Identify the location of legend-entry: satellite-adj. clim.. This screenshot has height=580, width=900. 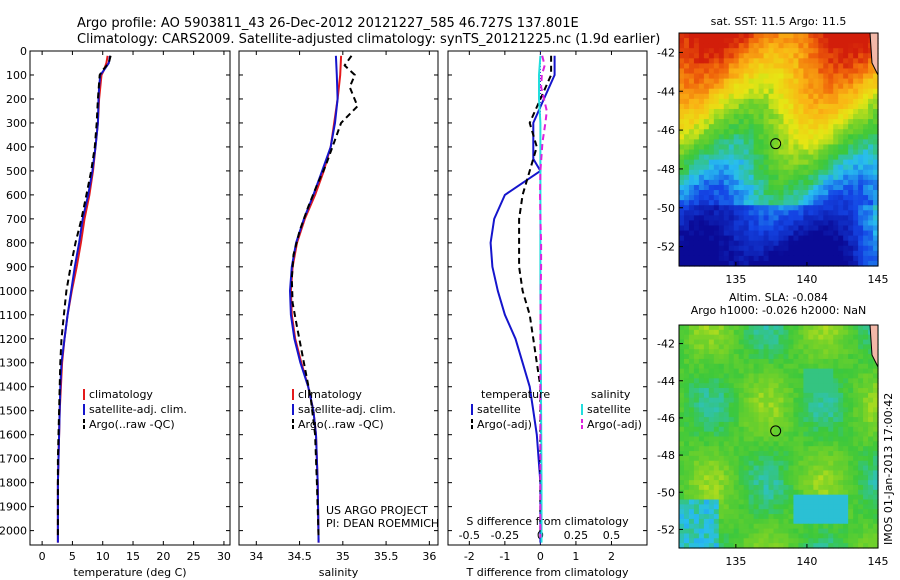
(138, 409).